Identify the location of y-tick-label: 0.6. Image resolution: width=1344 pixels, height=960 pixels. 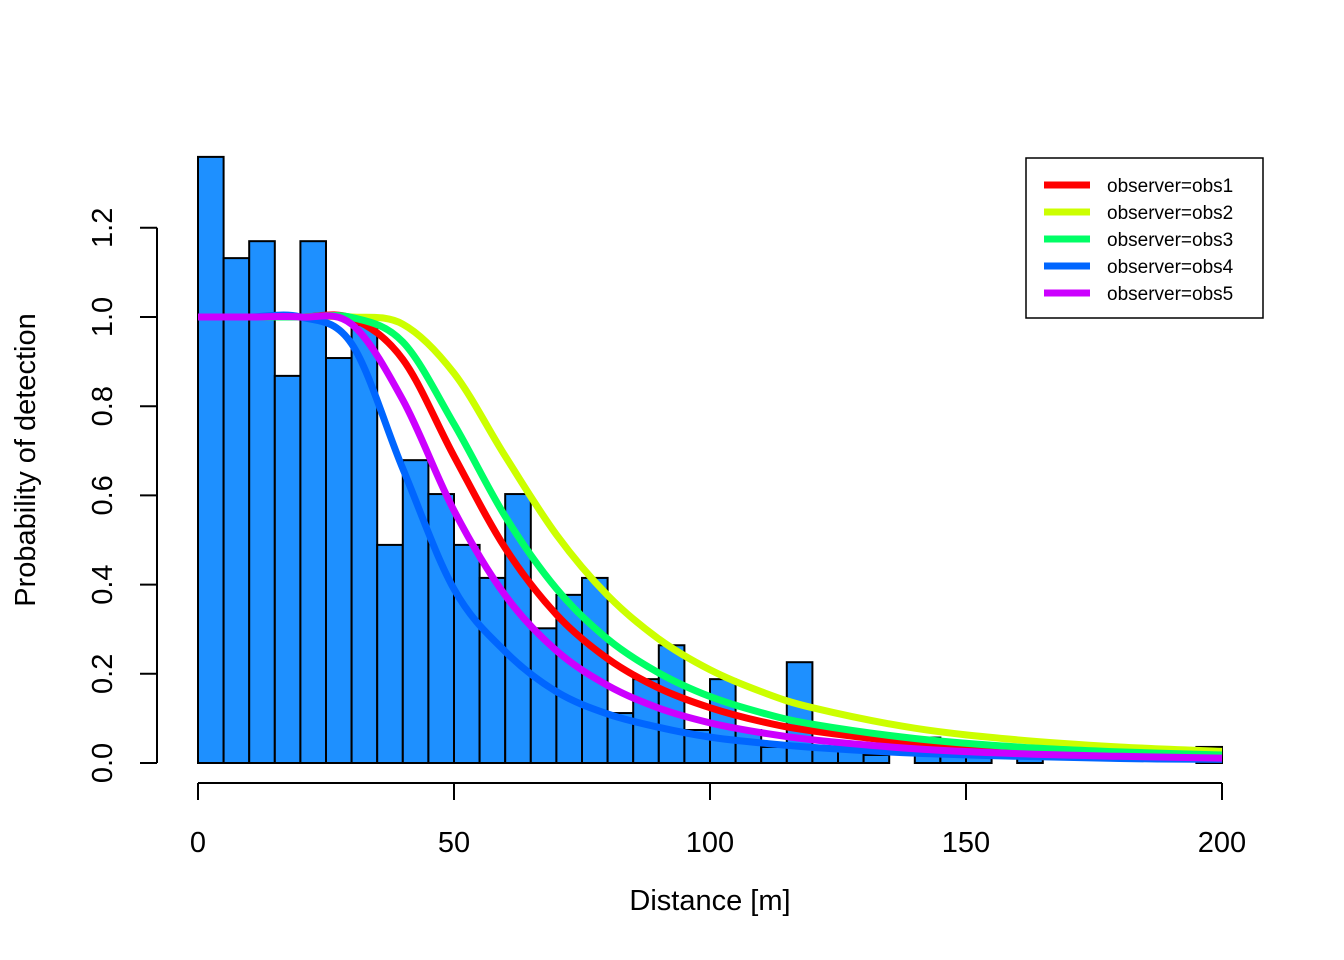
(103, 495).